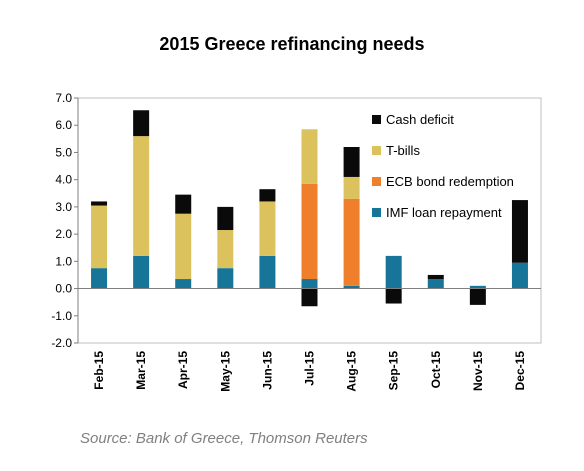 Image resolution: width=584 pixels, height=471 pixels. What do you see at coordinates (63, 152) in the screenshot?
I see `y-tick-label: 5.0` at bounding box center [63, 152].